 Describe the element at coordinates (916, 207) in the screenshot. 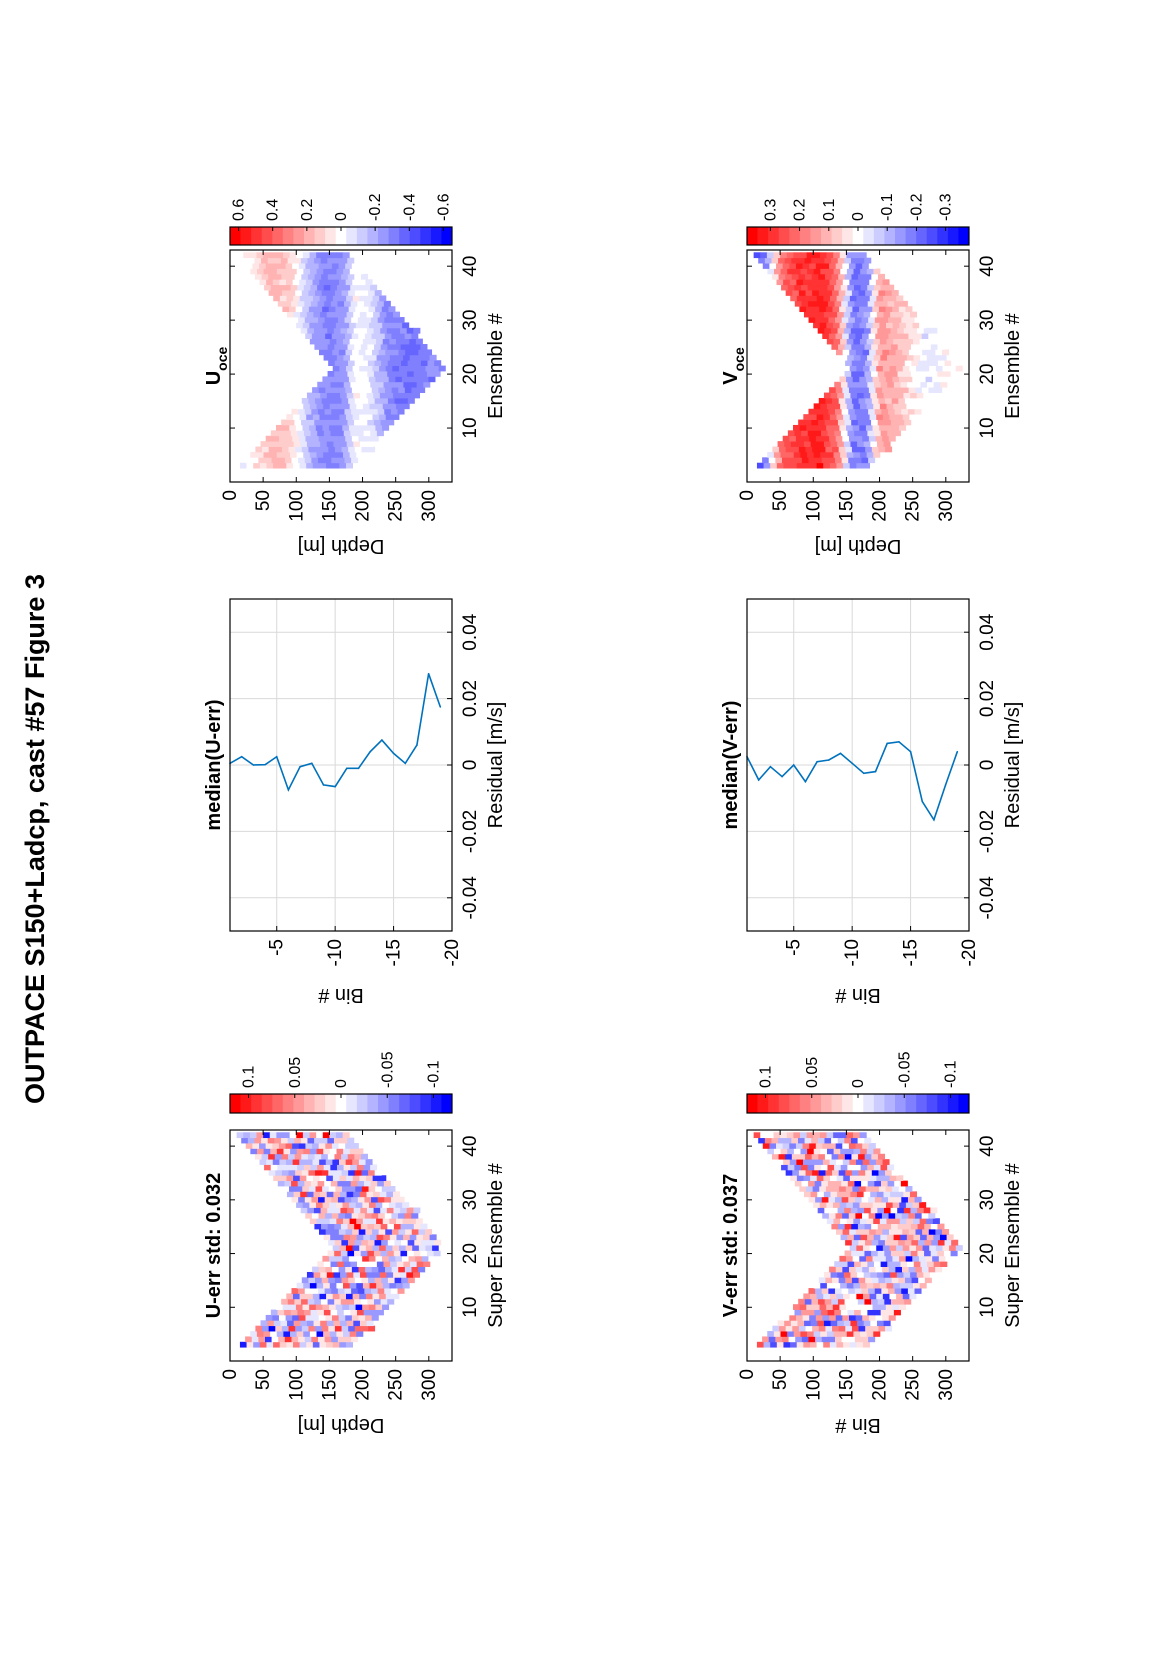

I see `v_oce-colorbar-tick-label: -0.2` at that location.